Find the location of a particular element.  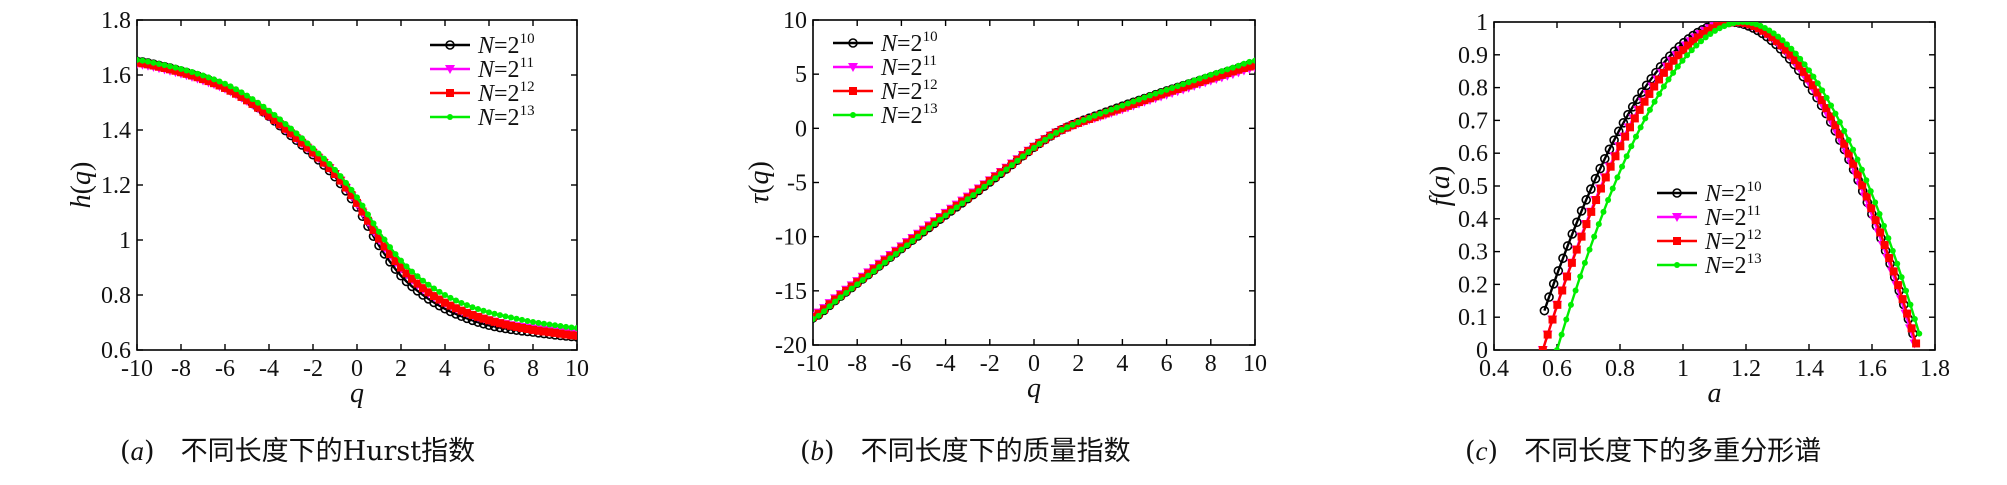

x-tick-label: 8 is located at coordinates (533, 369).